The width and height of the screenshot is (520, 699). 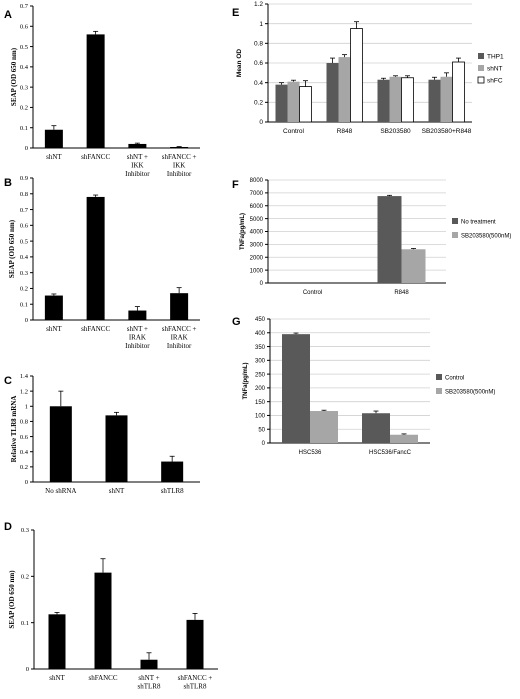 What do you see at coordinates (137, 337) in the screenshot?
I see `x-tick-label: shNT + IRAK Inhibitor` at bounding box center [137, 337].